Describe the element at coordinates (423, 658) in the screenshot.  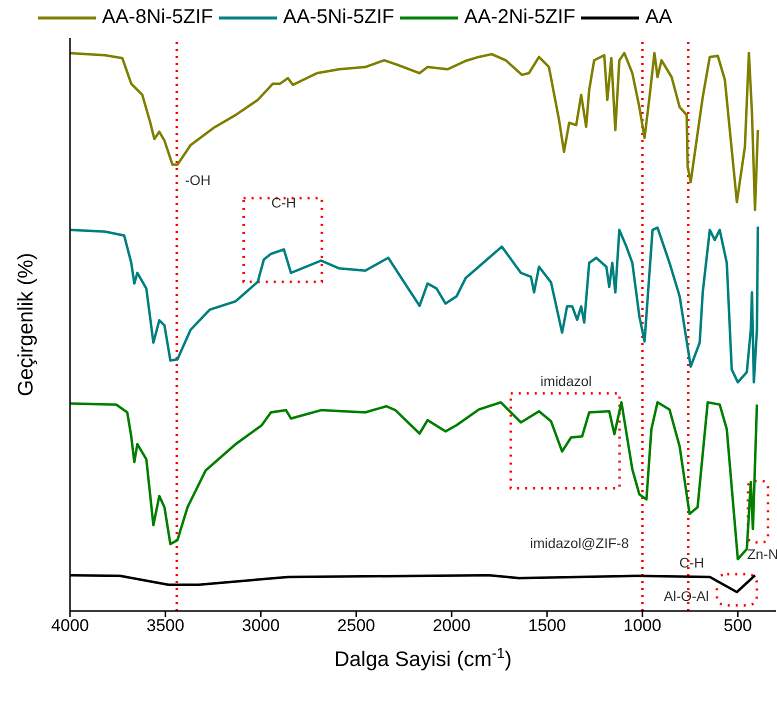
I see `x-axis-title: Dalga Sayisi (cm$^{-1}$)` at that location.